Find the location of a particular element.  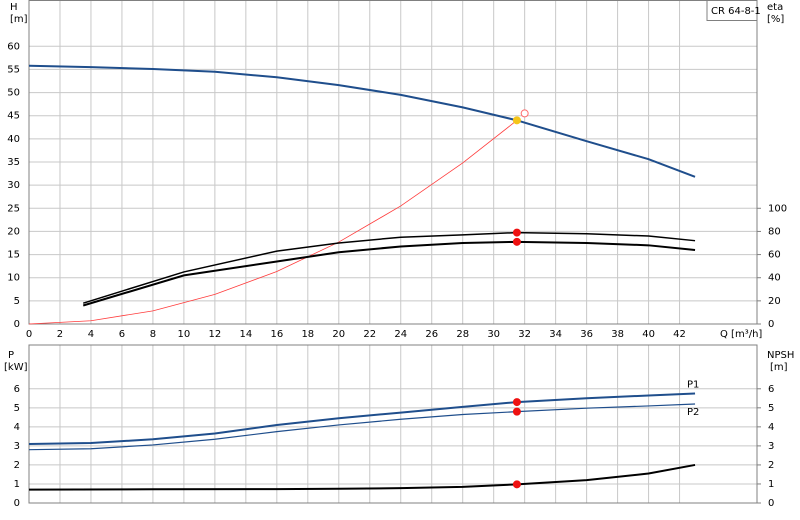

x-label: Q [m³/h] is located at coordinates (741, 334).